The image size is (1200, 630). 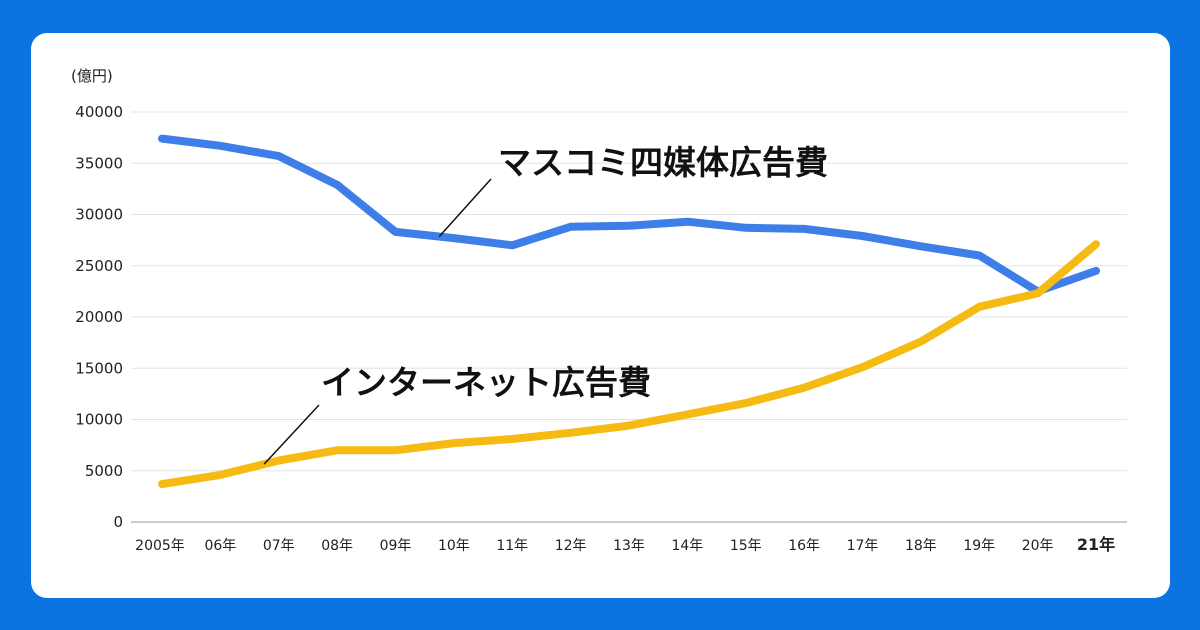 What do you see at coordinates (486, 382) in the screenshot?
I see `series-callout-label: インターネット広告費` at bounding box center [486, 382].